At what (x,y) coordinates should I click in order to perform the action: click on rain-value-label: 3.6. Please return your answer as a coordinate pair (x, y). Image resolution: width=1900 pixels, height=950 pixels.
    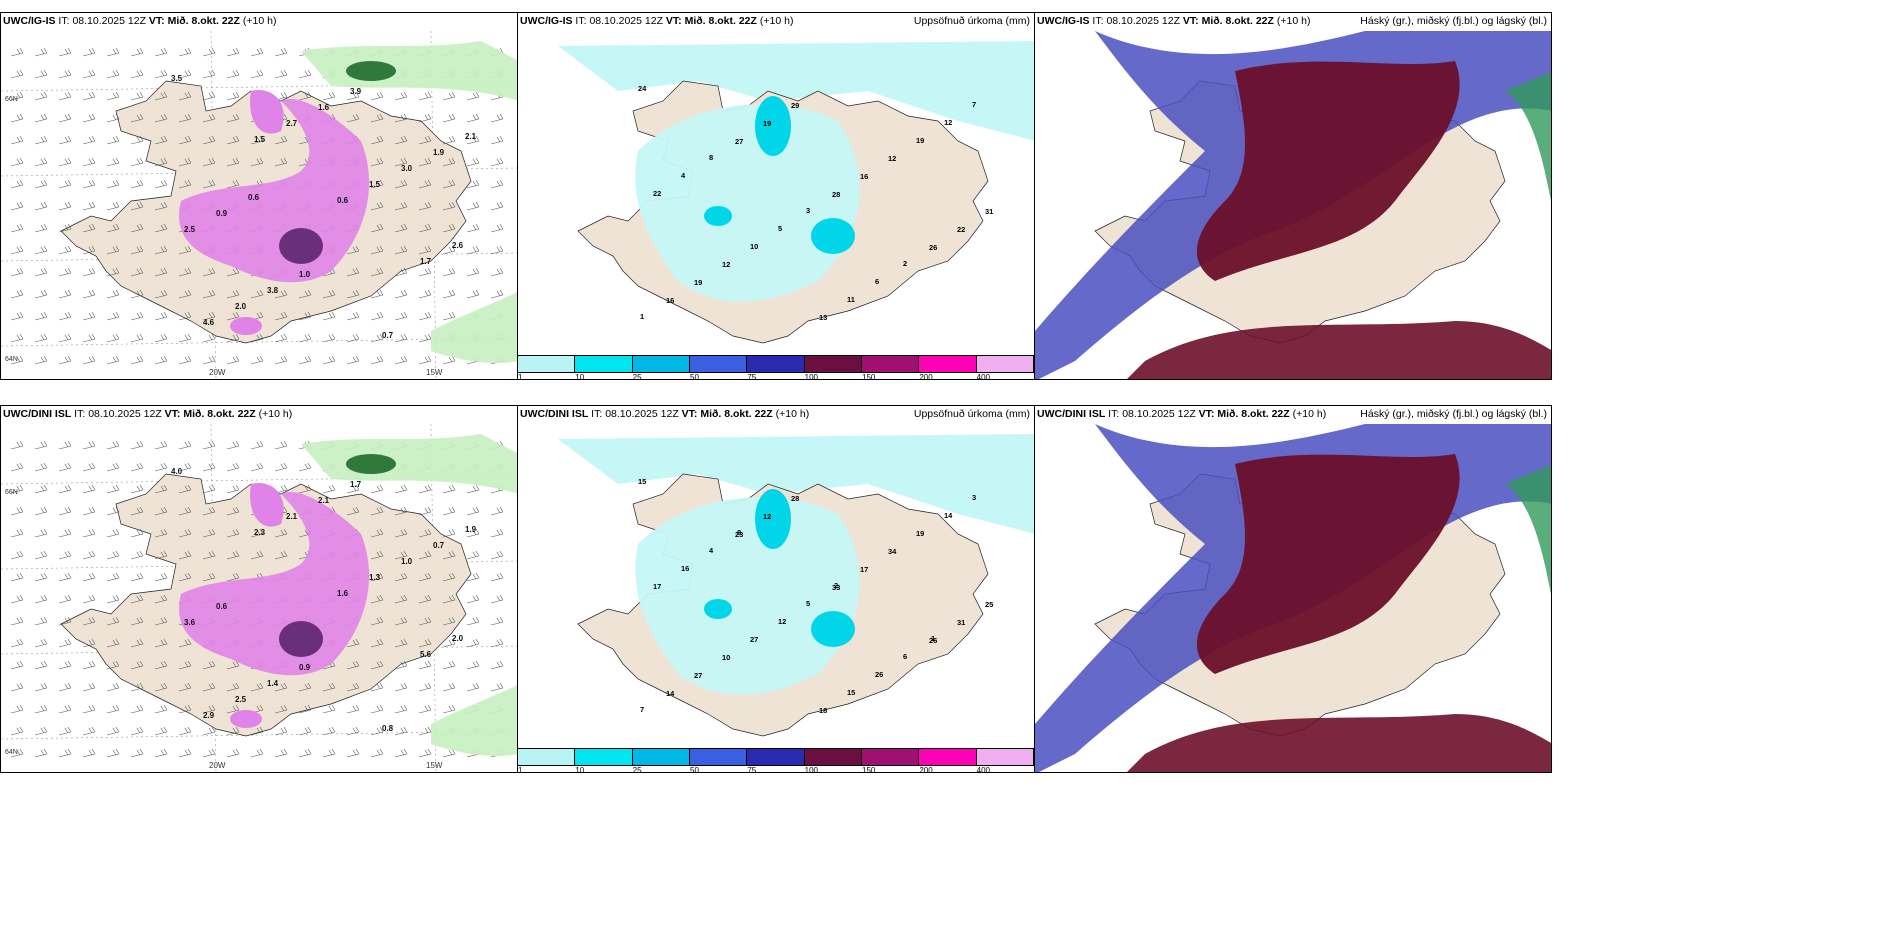
    Looking at the image, I should click on (190, 622).